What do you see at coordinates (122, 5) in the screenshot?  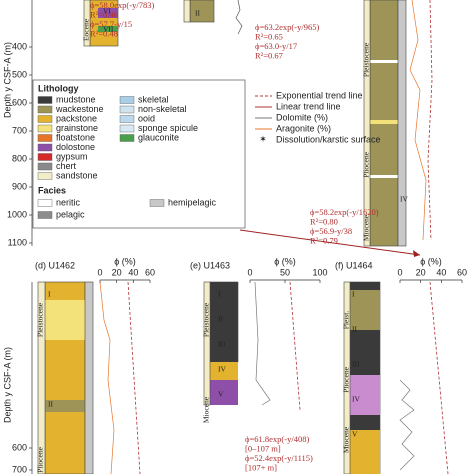 I see `equation: ϕ=58.0exp(-y/783)` at bounding box center [122, 5].